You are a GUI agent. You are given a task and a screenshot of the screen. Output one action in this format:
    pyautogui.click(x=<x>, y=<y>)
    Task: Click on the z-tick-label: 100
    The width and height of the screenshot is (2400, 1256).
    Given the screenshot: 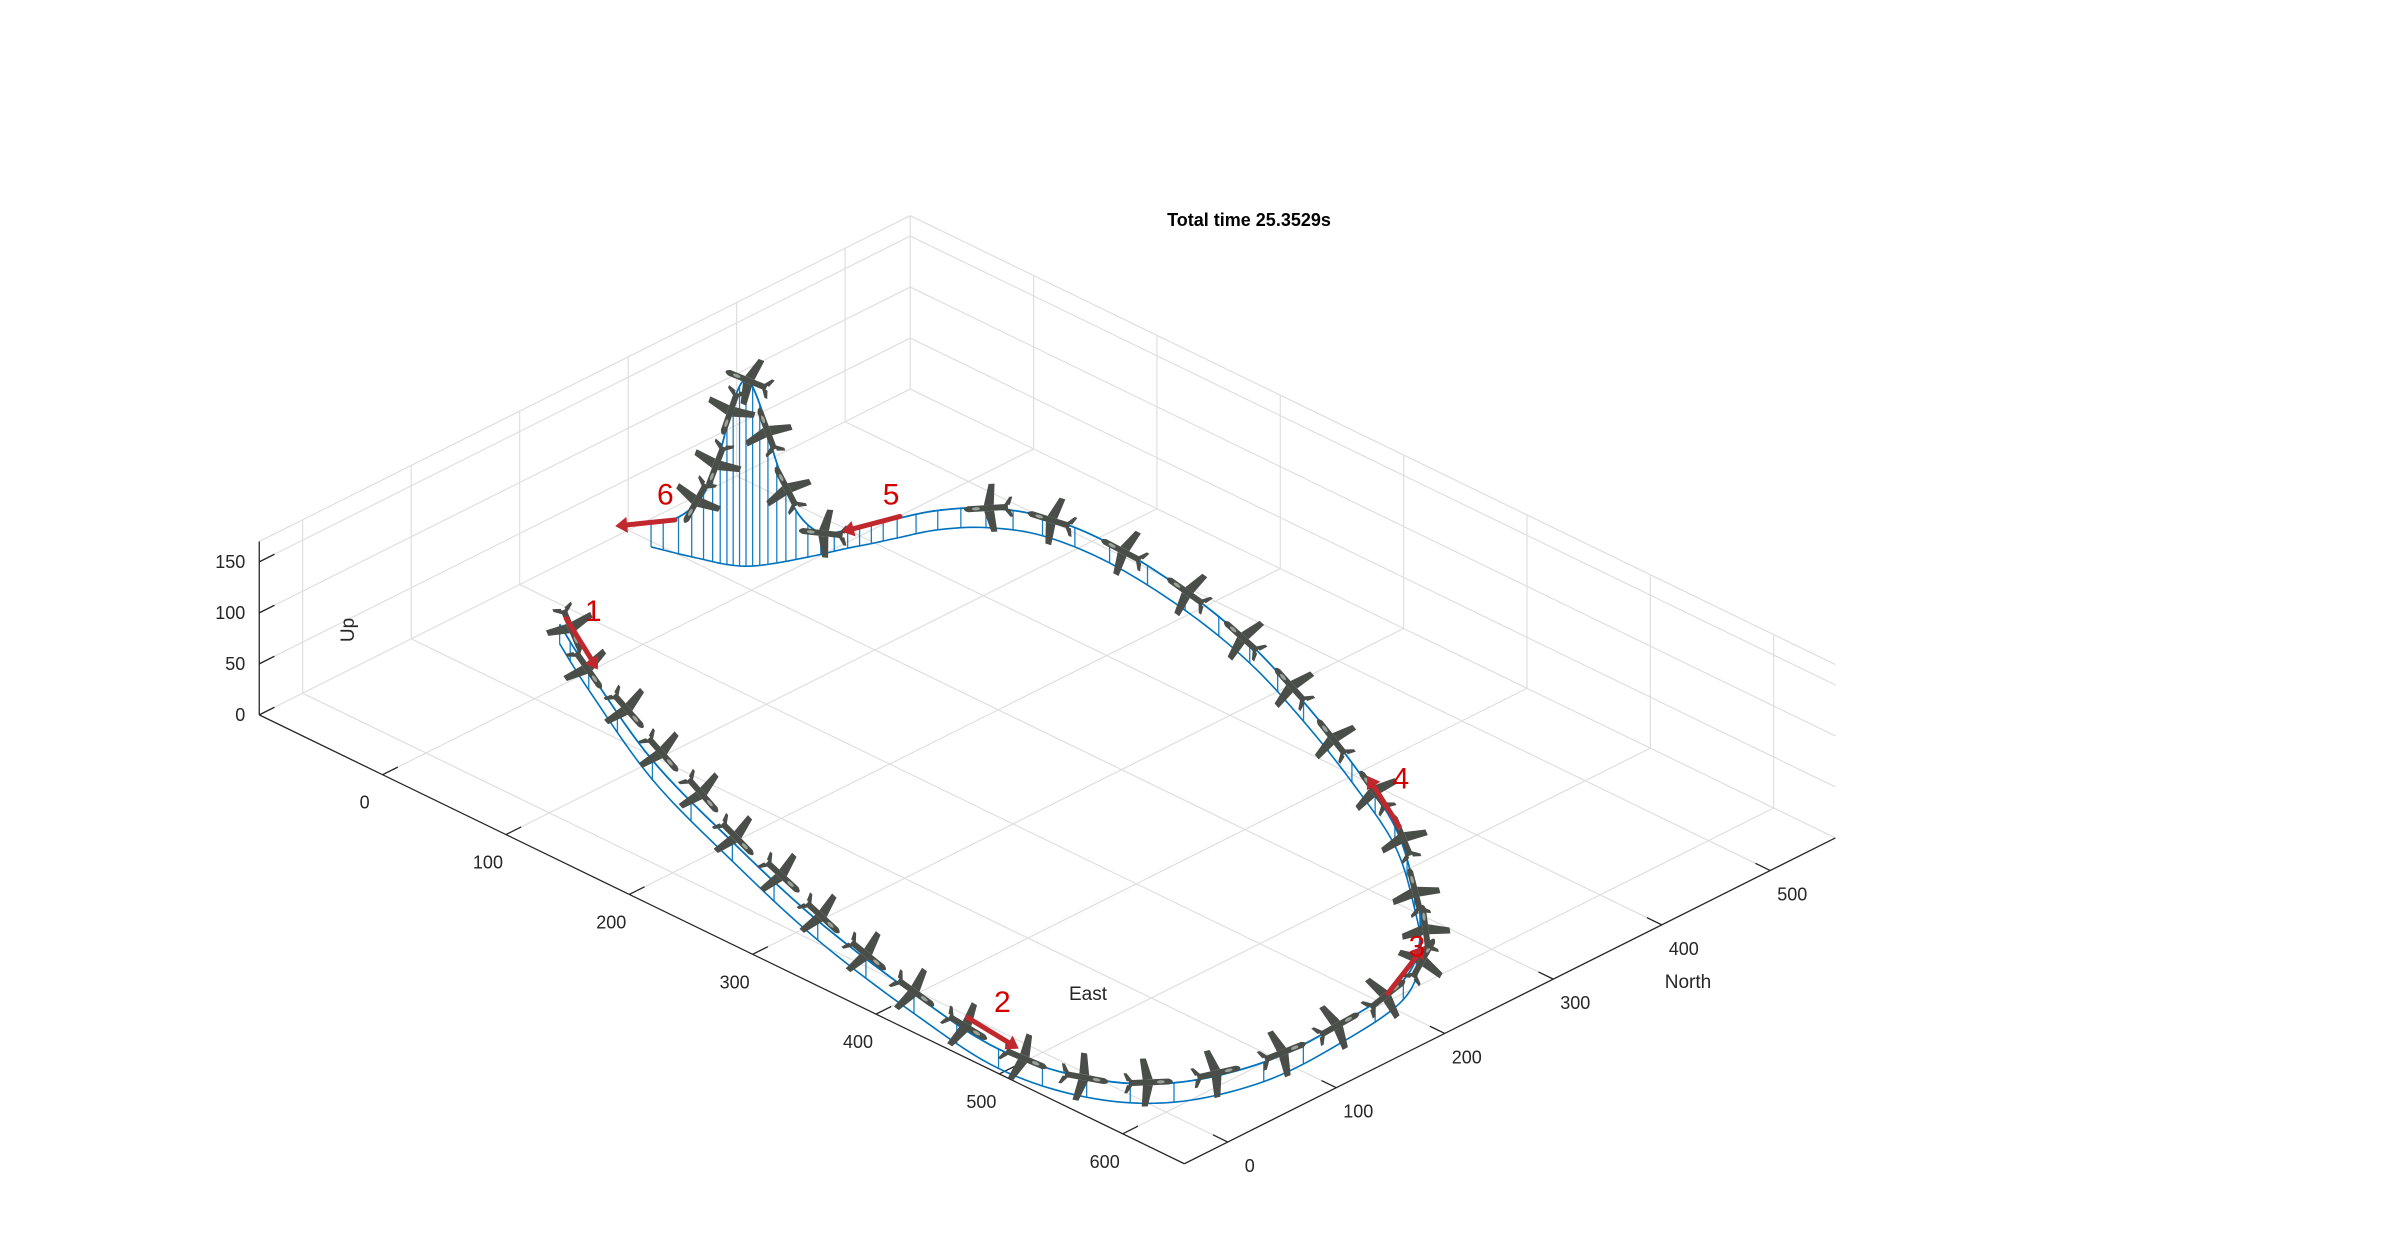 What is the action you would take?
    pyautogui.click(x=230, y=613)
    